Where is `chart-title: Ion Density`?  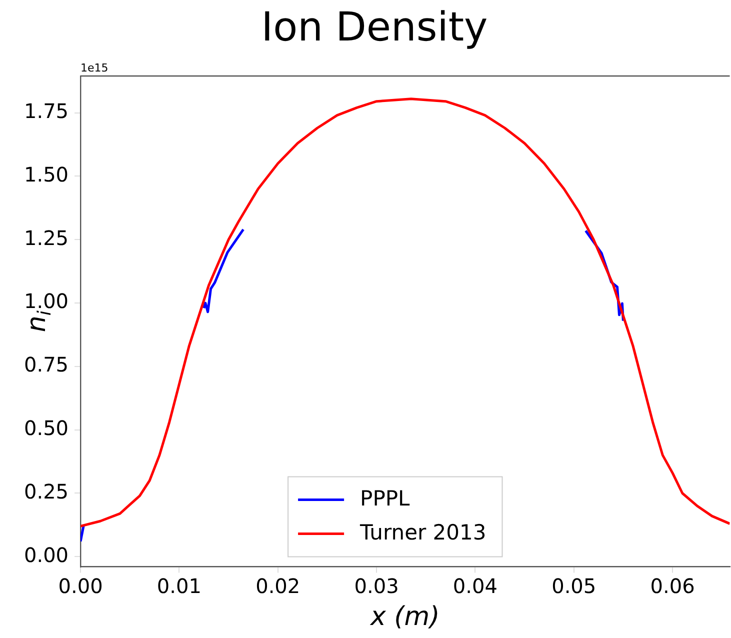 chart-title: Ion Density is located at coordinates (374, 27).